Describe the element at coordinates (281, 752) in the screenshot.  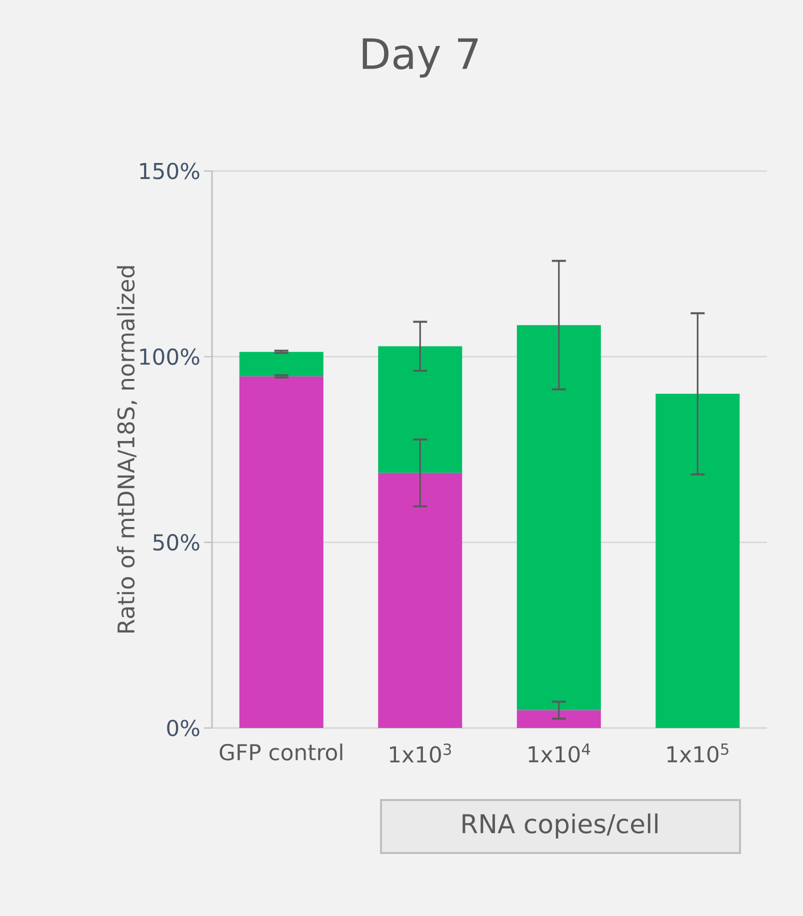
I see `x-tick-label: GFP control` at that location.